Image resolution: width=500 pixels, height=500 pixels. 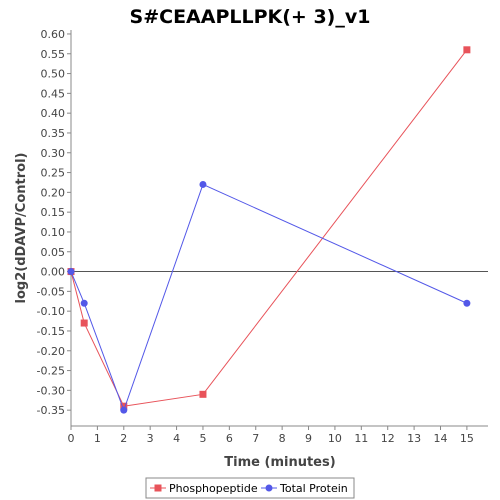 I want to click on y-tick-label: 0.05, so click(x=53, y=252).